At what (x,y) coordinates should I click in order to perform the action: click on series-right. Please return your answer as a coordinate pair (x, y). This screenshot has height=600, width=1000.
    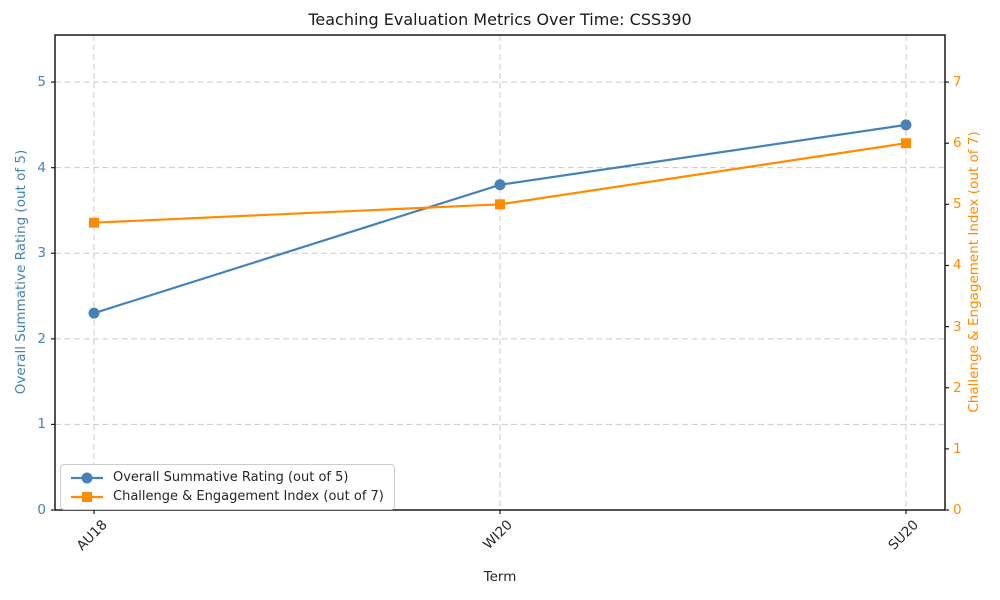
    Looking at the image, I should click on (500, 183).